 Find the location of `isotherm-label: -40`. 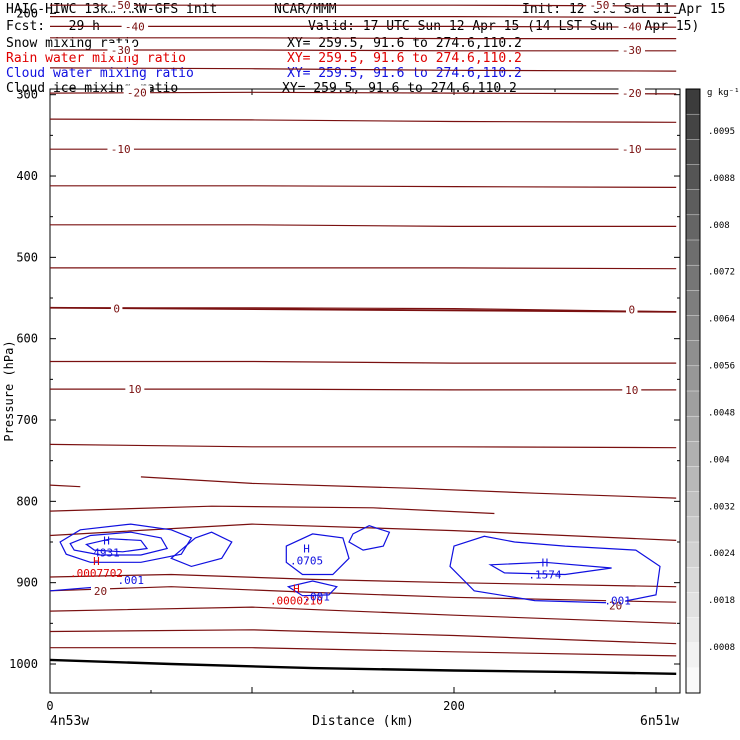

isotherm-label: -40 is located at coordinates (632, 26).